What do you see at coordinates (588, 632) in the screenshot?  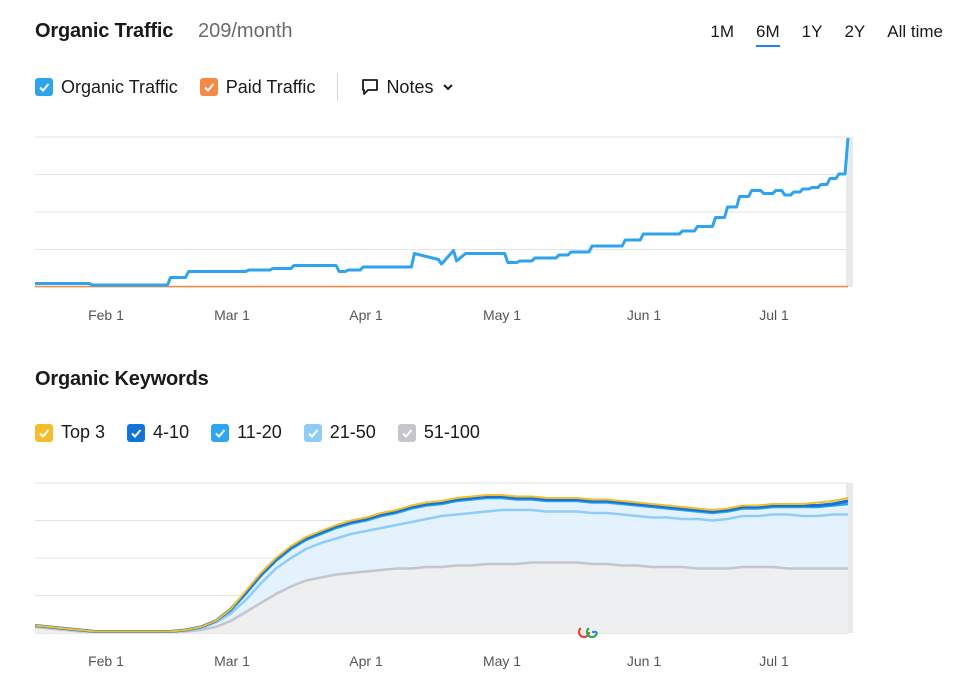 I see `google-update-icon` at bounding box center [588, 632].